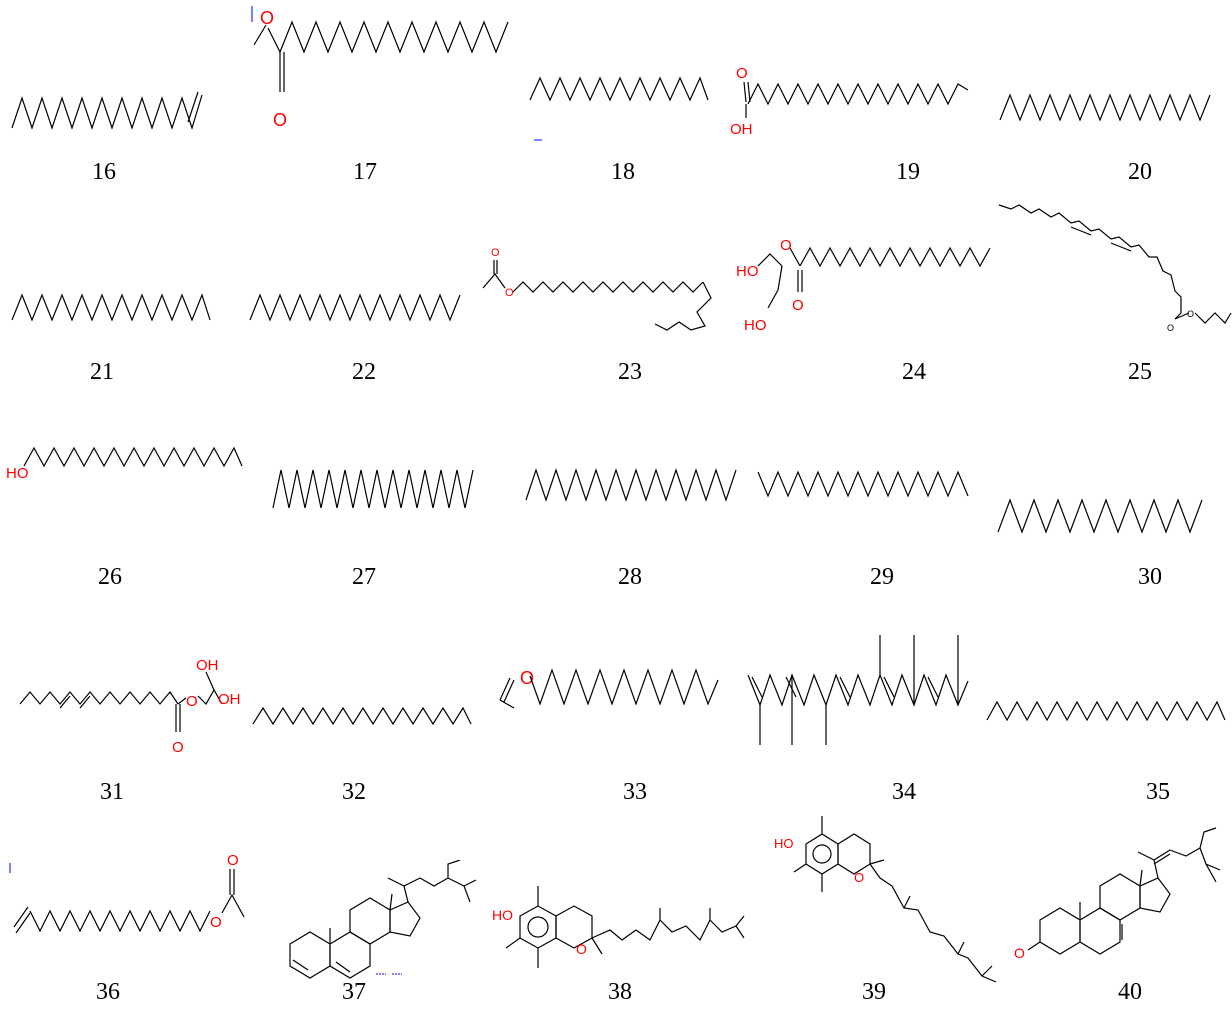  Describe the element at coordinates (1117, 894) in the screenshot. I see `structure-40: O` at that location.